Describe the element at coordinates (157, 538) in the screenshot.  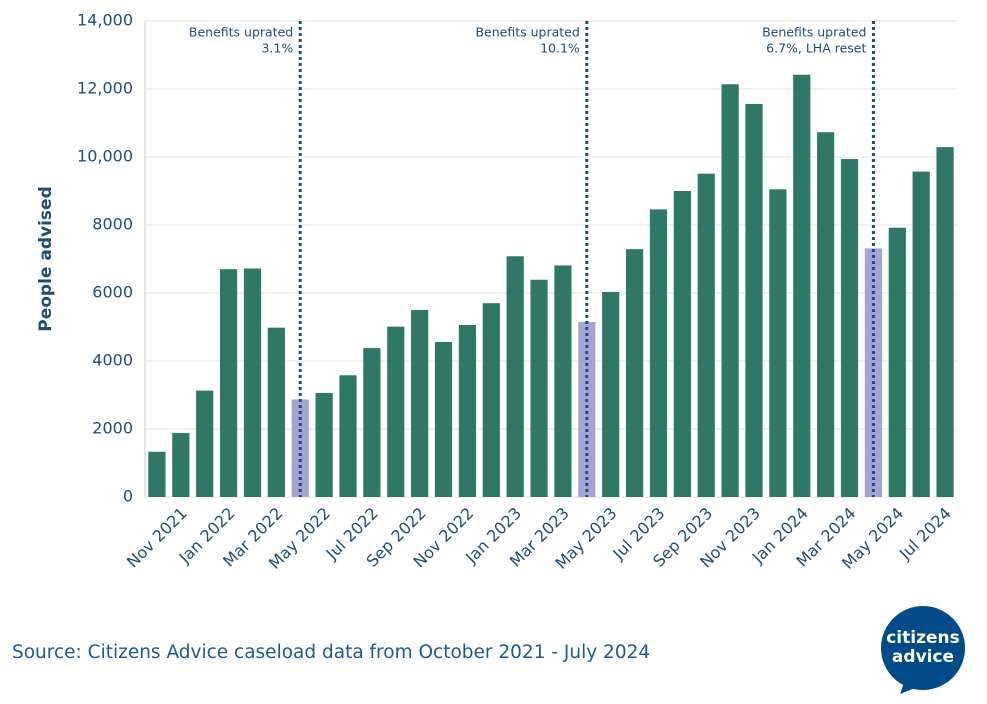
I see `x-tick-label: Nov 2021` at that location.